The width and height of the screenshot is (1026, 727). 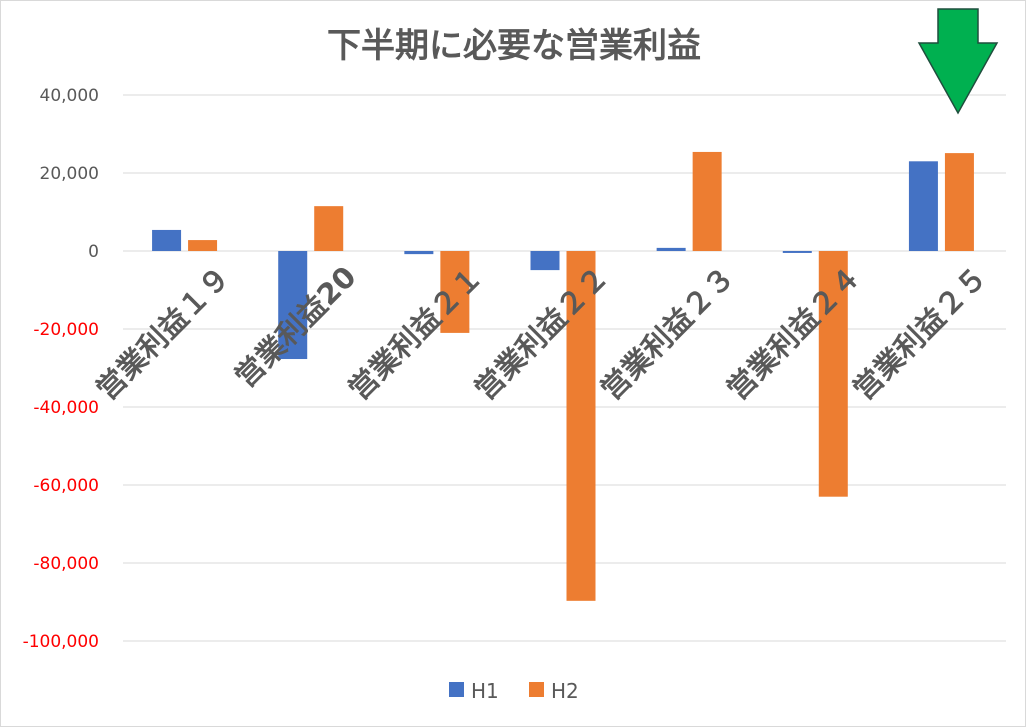 I want to click on y-tick-label: 0, so click(x=93, y=252).